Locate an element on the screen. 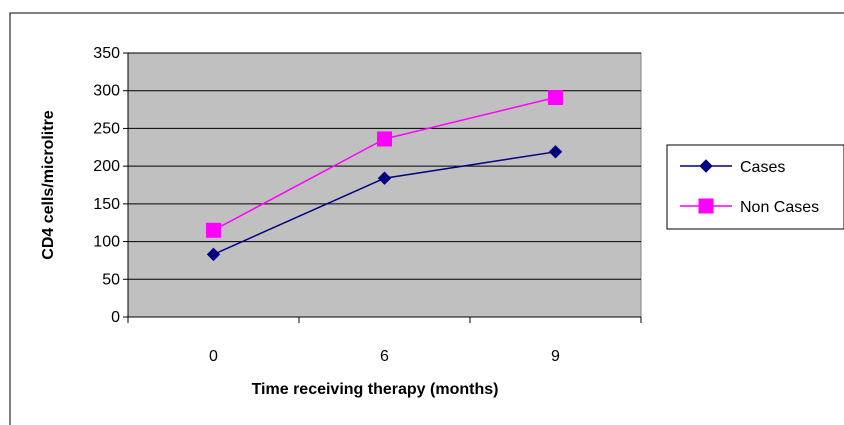  y-axis-title: CD4 cells/microlitre is located at coordinates (48, 185).